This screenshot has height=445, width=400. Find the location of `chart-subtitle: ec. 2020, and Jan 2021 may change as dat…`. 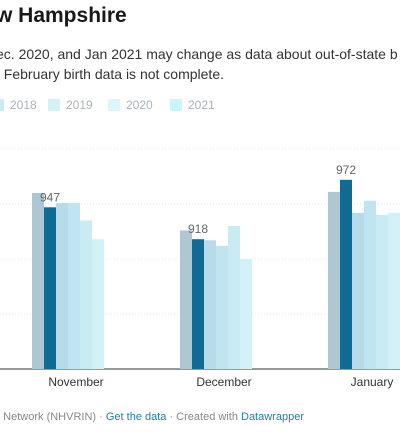

chart-subtitle: ec. 2020, and Jan 2021 may change as dat… is located at coordinates (200, 64).